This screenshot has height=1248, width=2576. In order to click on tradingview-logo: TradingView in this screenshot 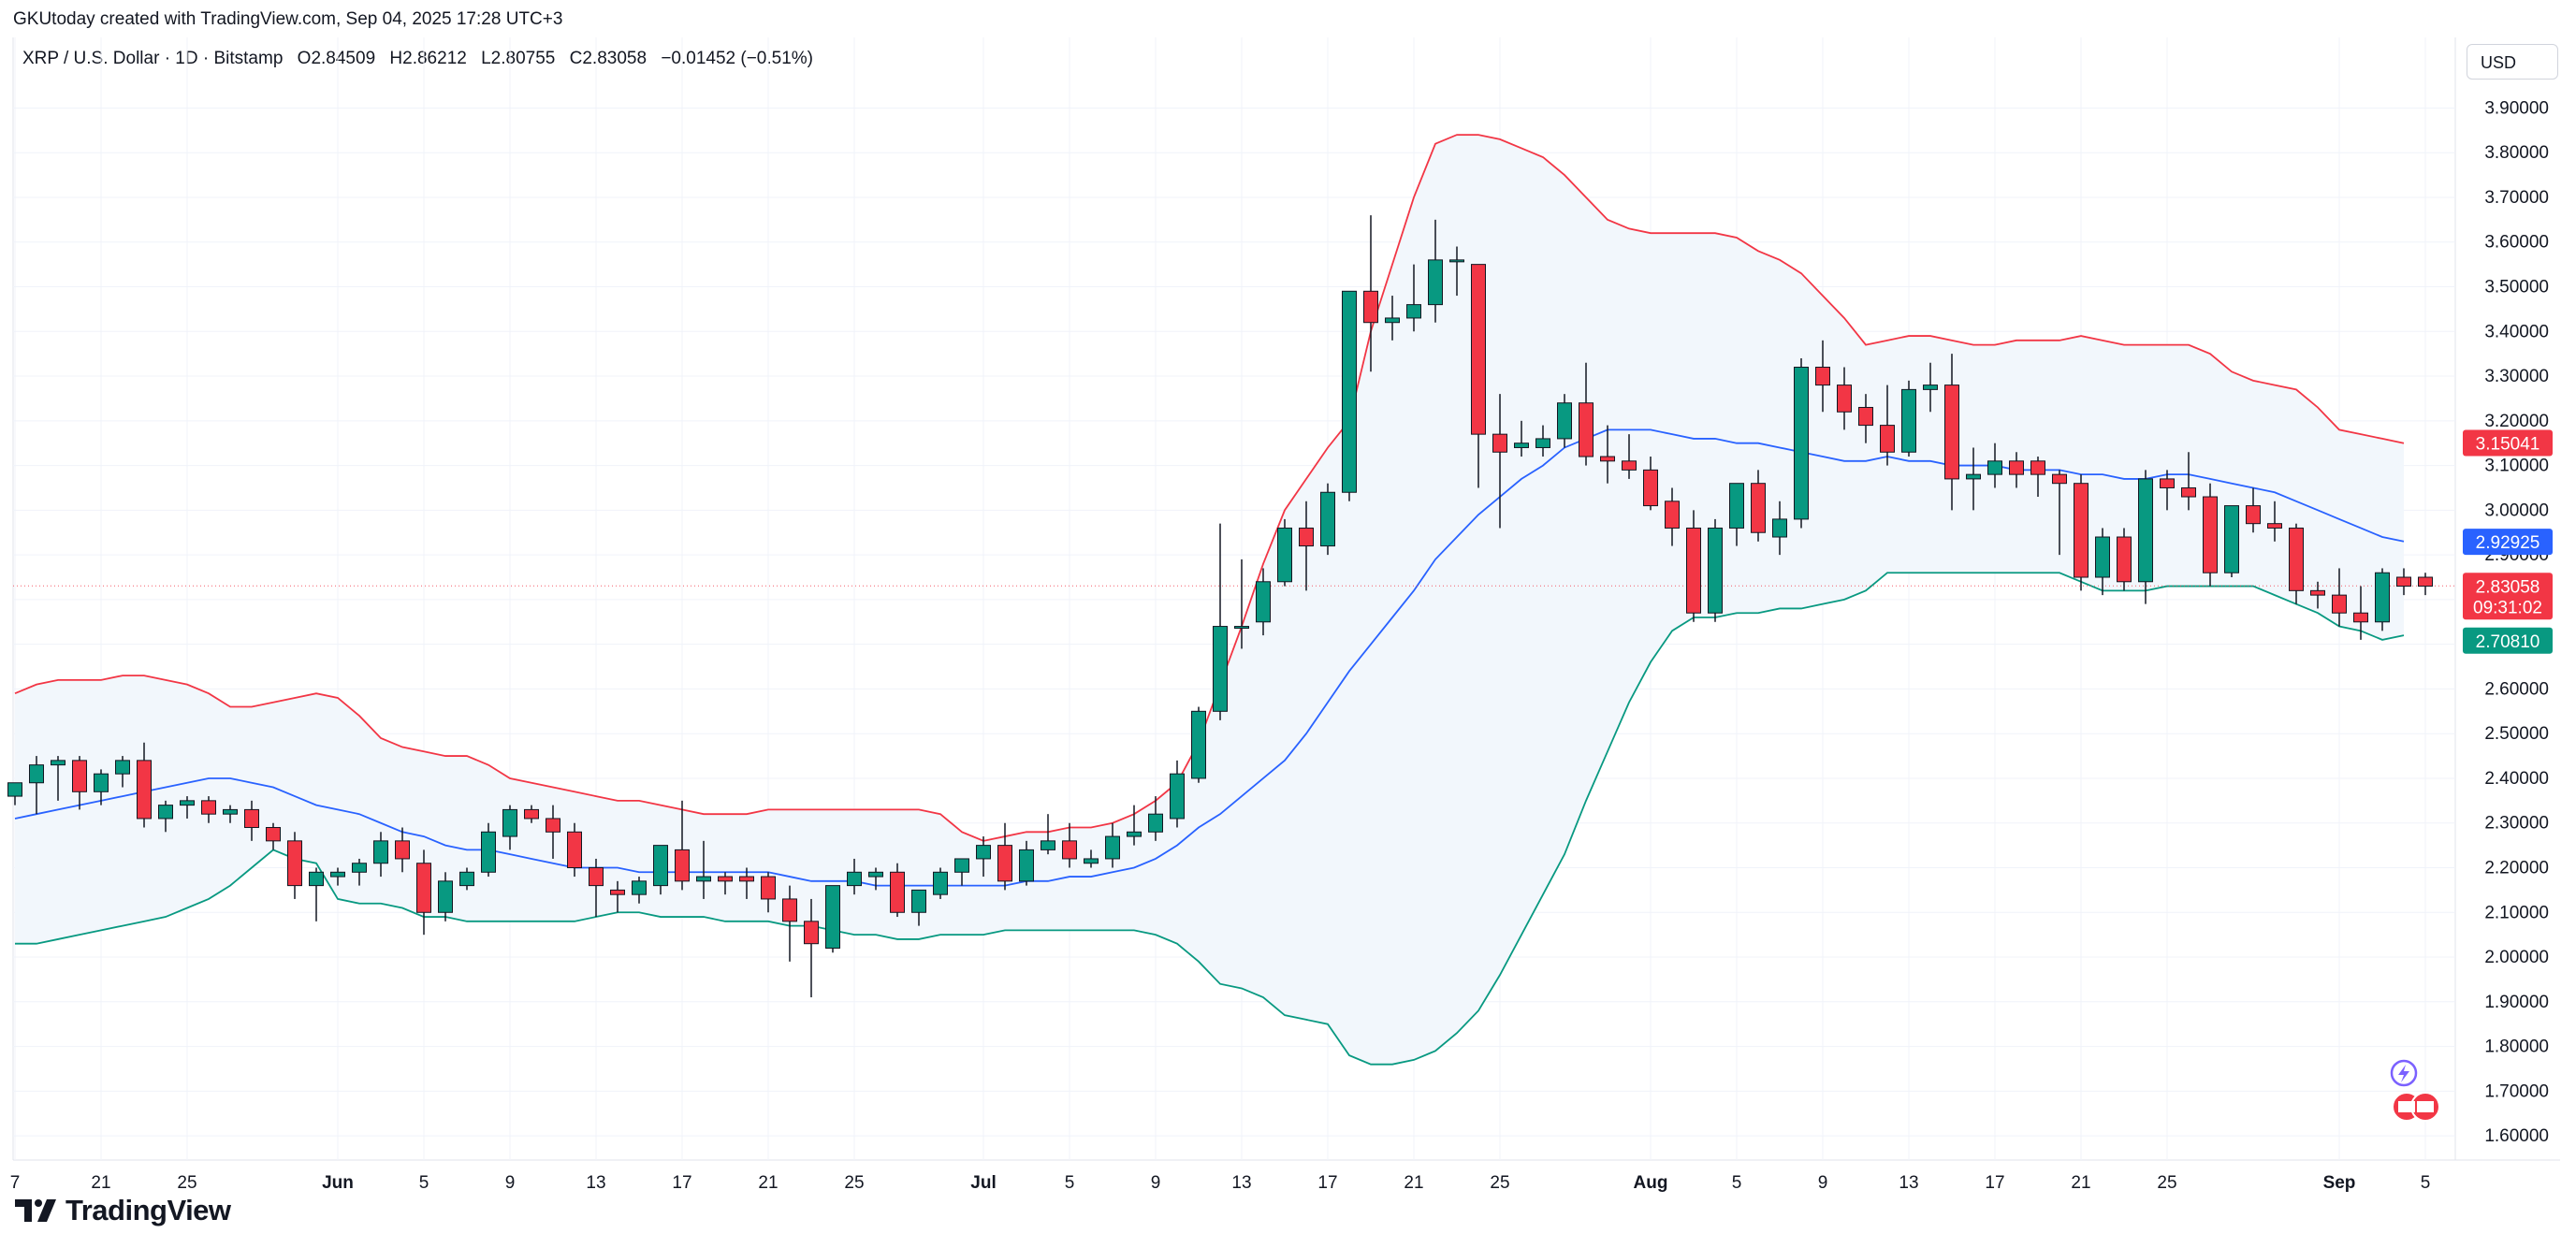, I will do `click(123, 1210)`.